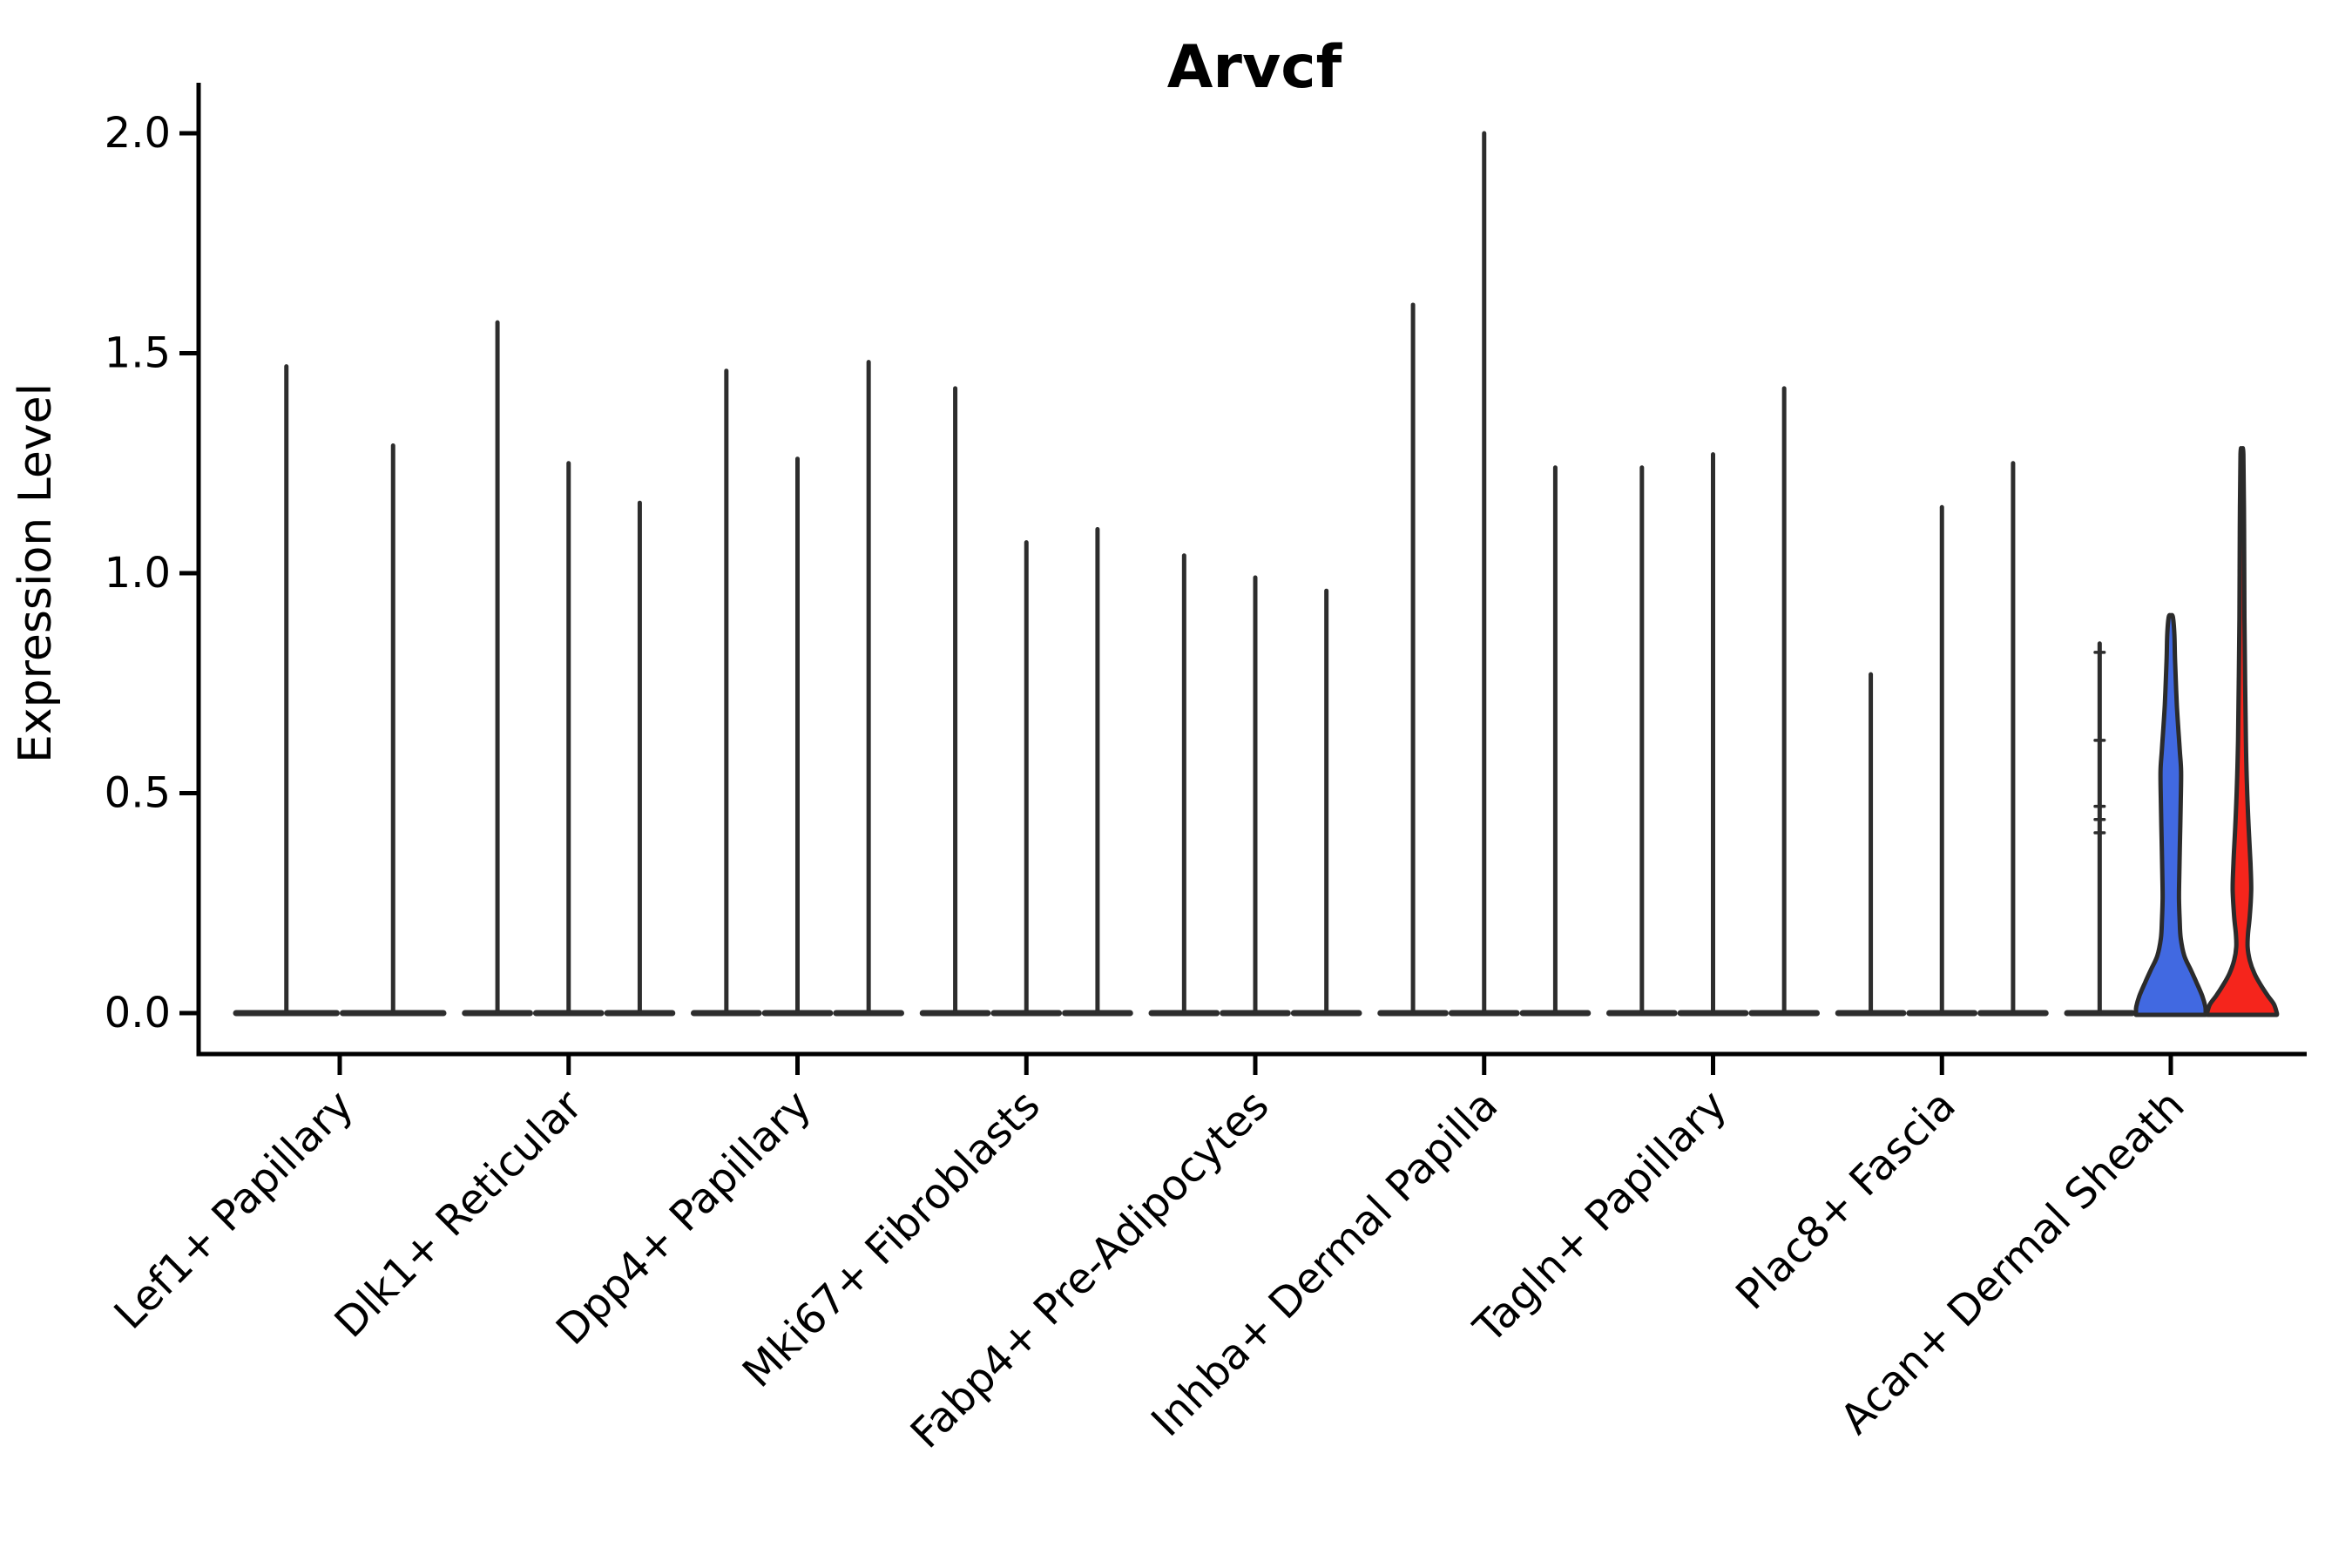  I want to click on x-tick-label: Dlk1+ Reticular, so click(459, 1214).